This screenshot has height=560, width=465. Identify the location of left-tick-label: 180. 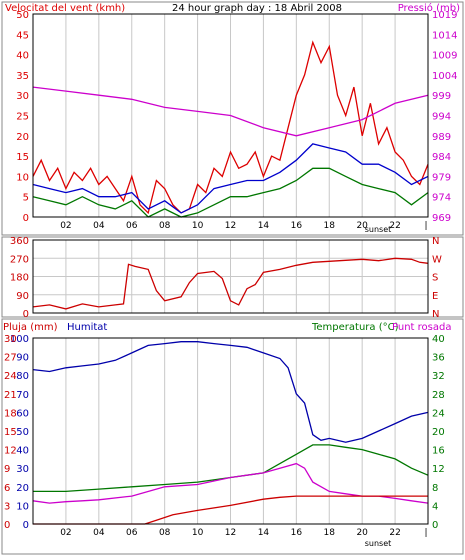
(19, 278).